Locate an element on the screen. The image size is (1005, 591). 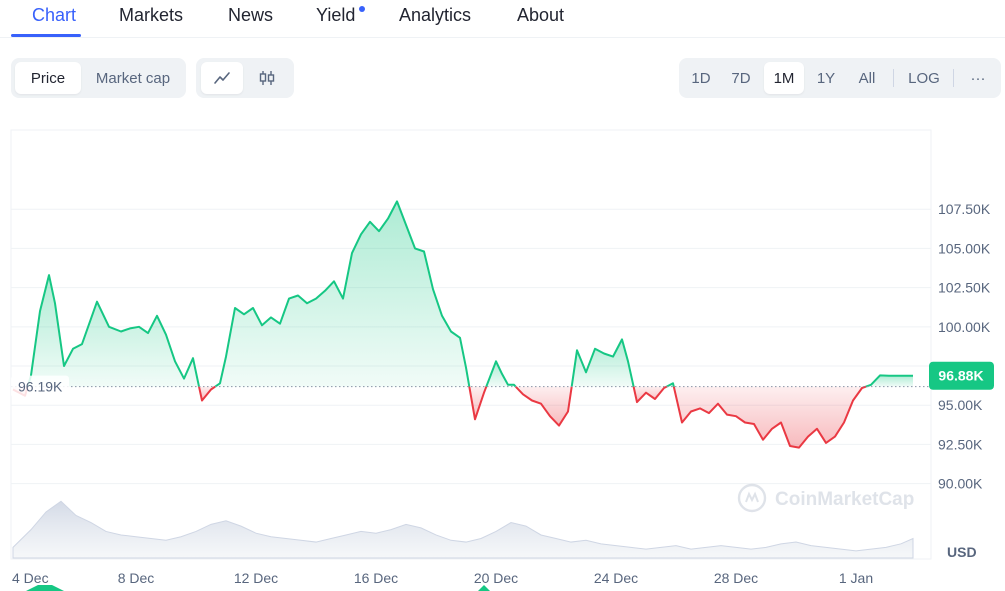
x-tick-label: 24 Dec is located at coordinates (616, 578).